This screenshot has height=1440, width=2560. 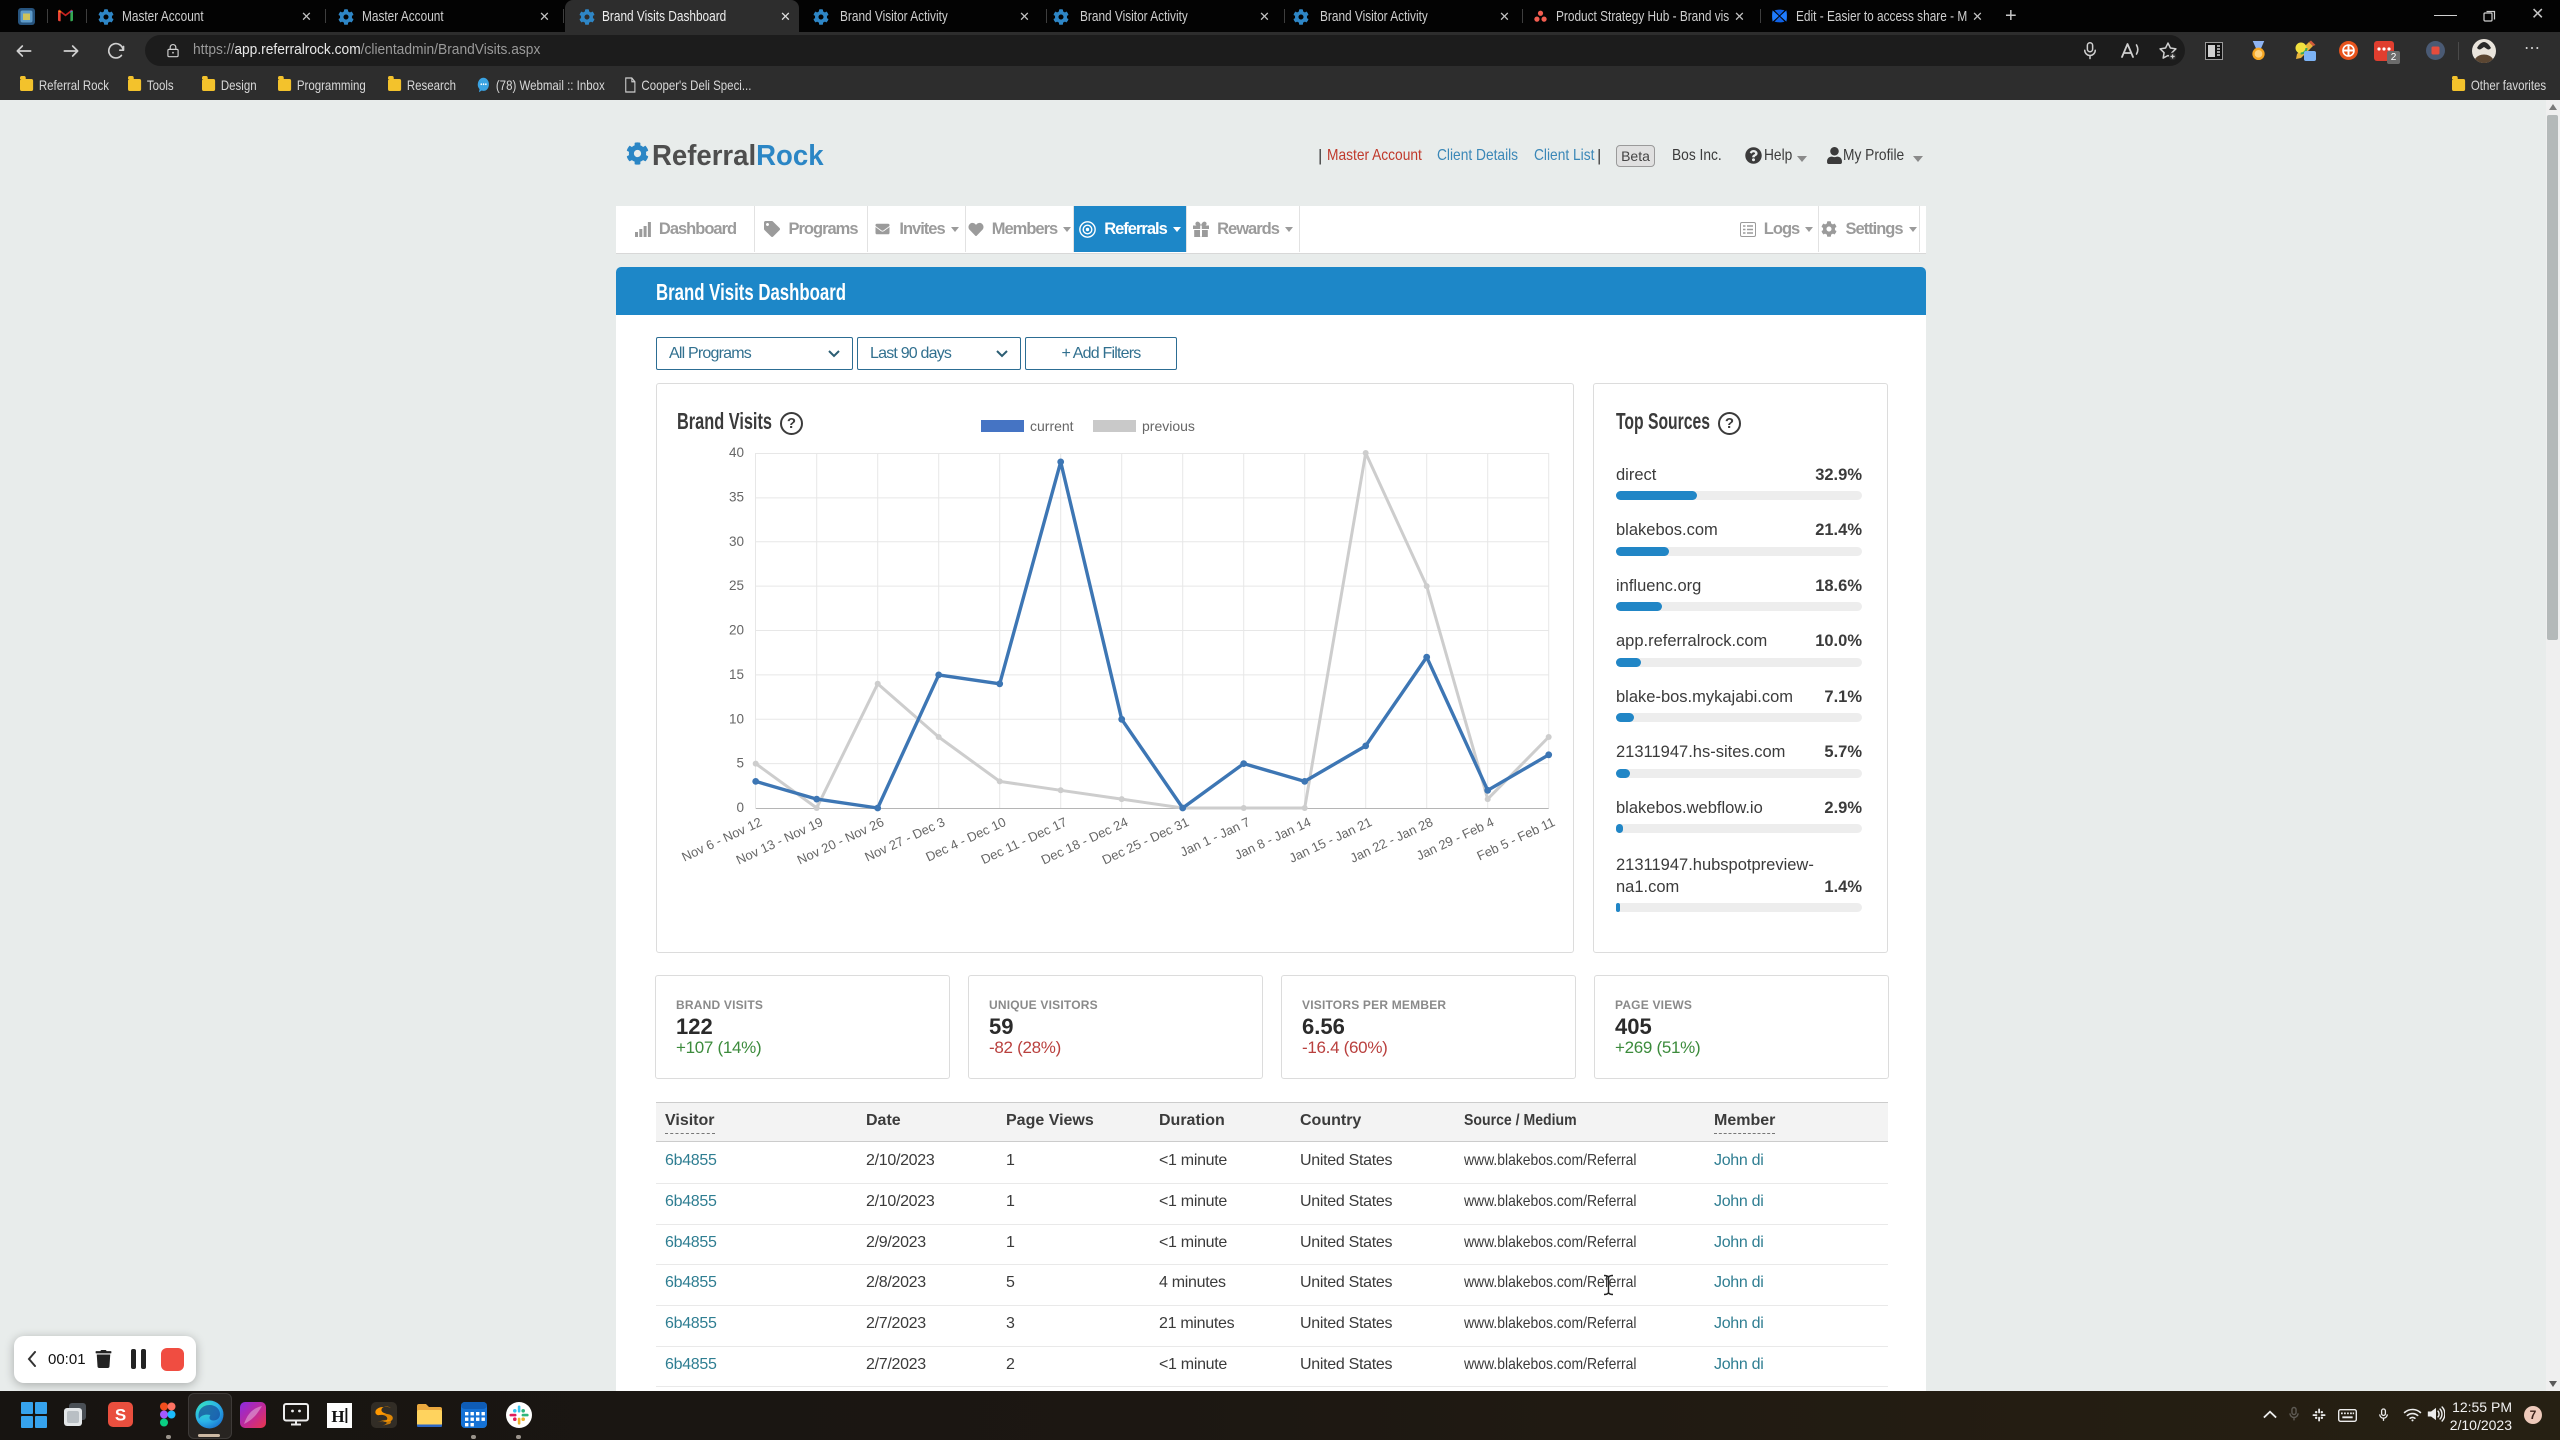 I want to click on svg-text: current, so click(x=1052, y=426).